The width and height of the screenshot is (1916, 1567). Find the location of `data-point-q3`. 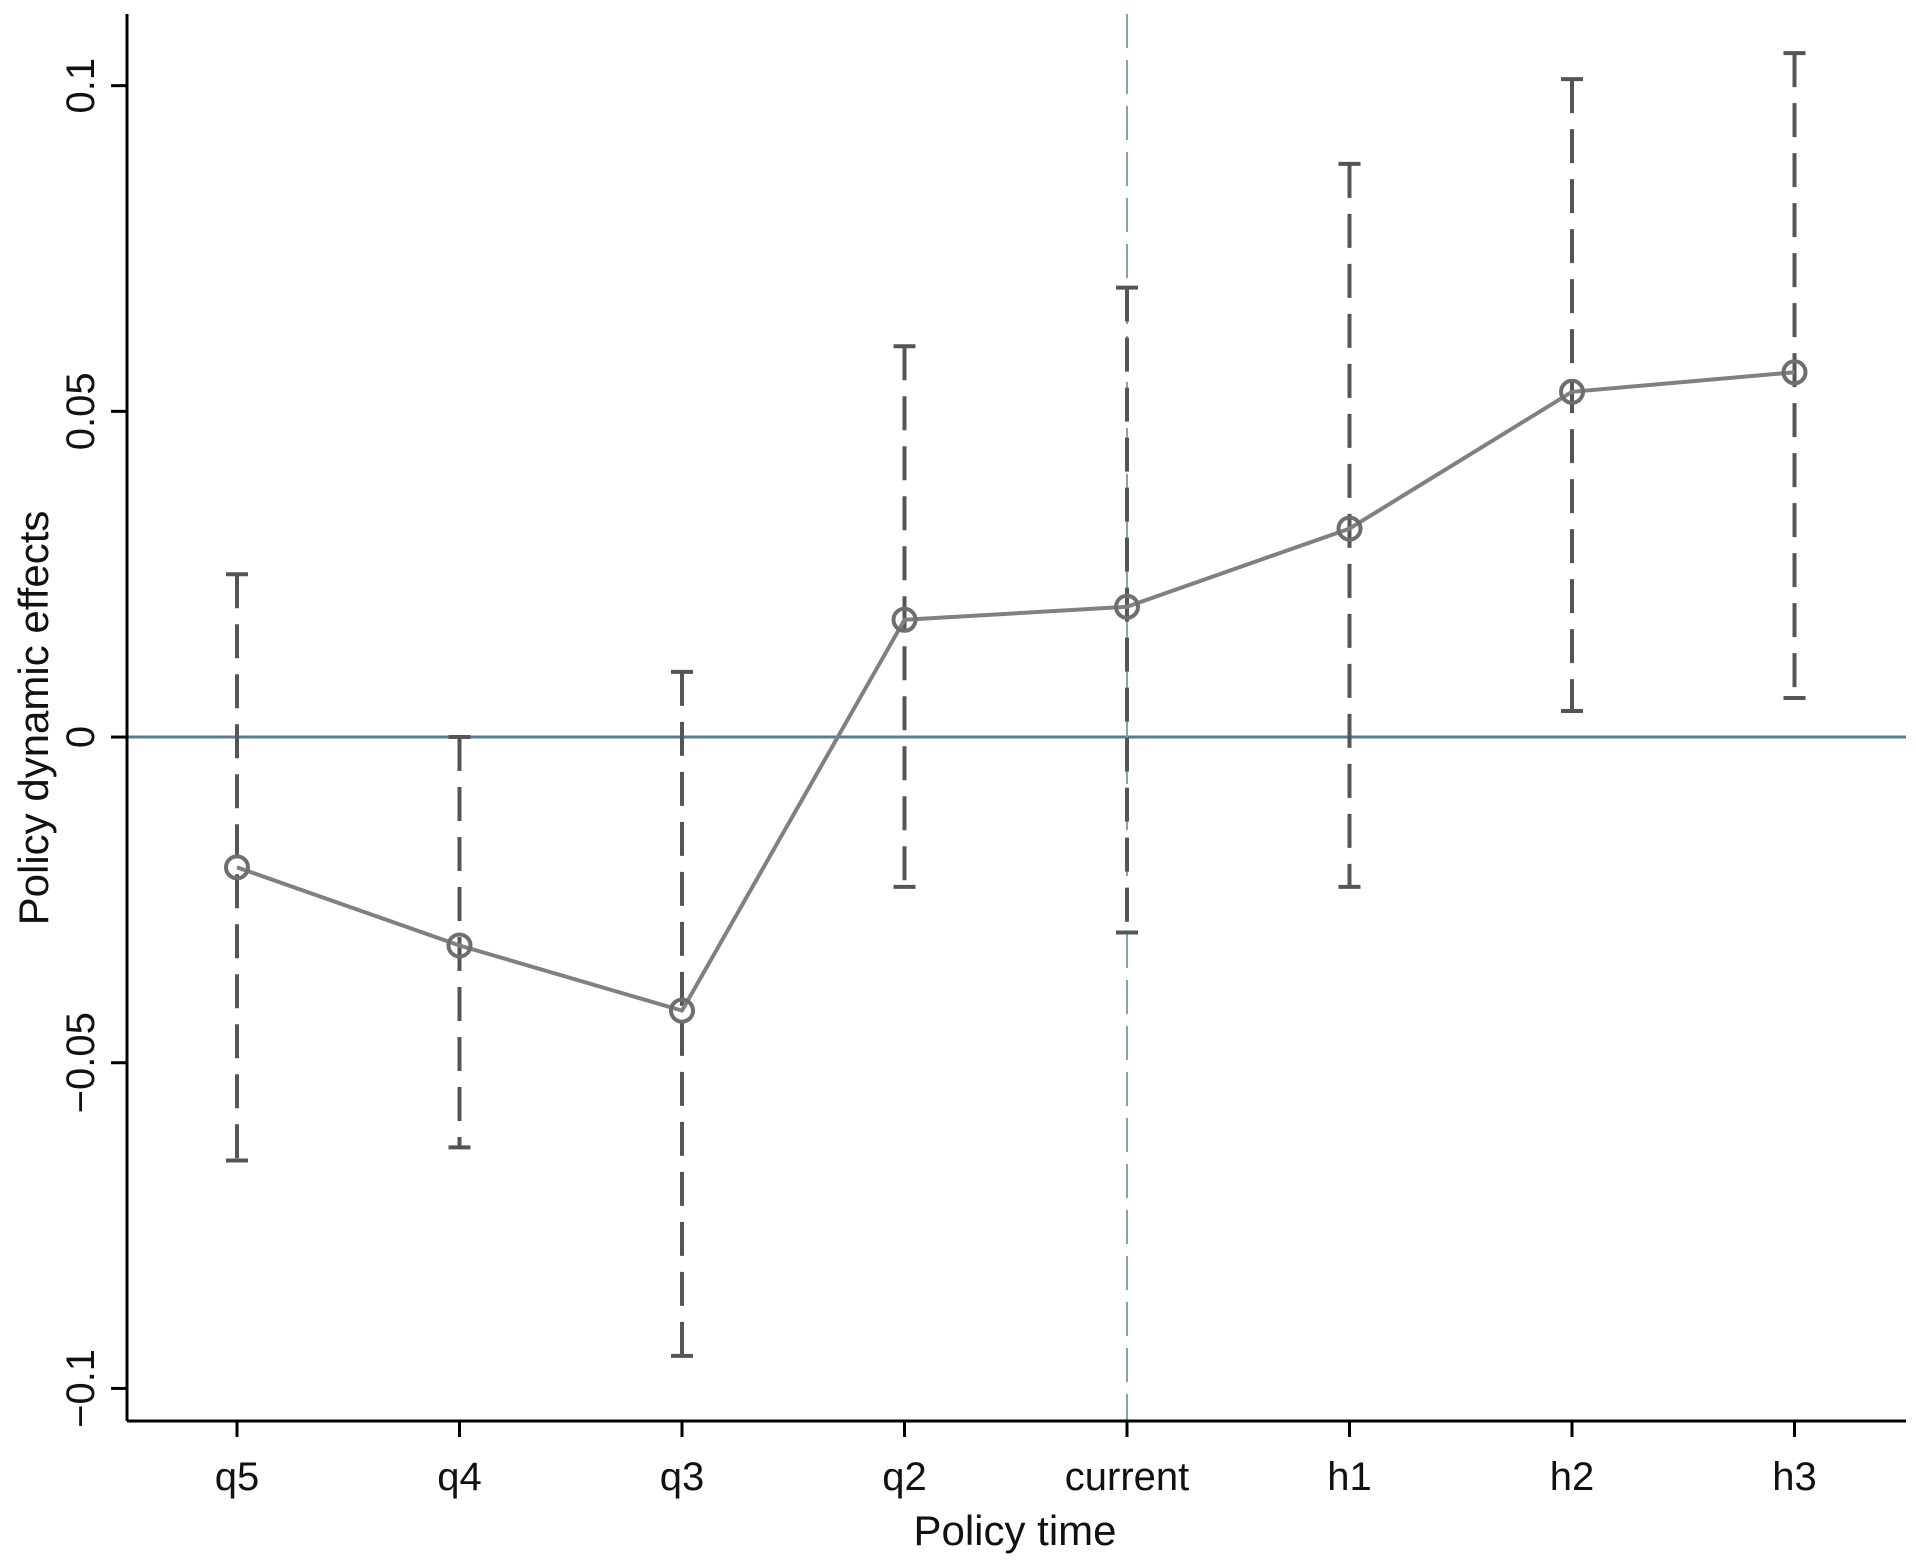

data-point-q3 is located at coordinates (682, 1010).